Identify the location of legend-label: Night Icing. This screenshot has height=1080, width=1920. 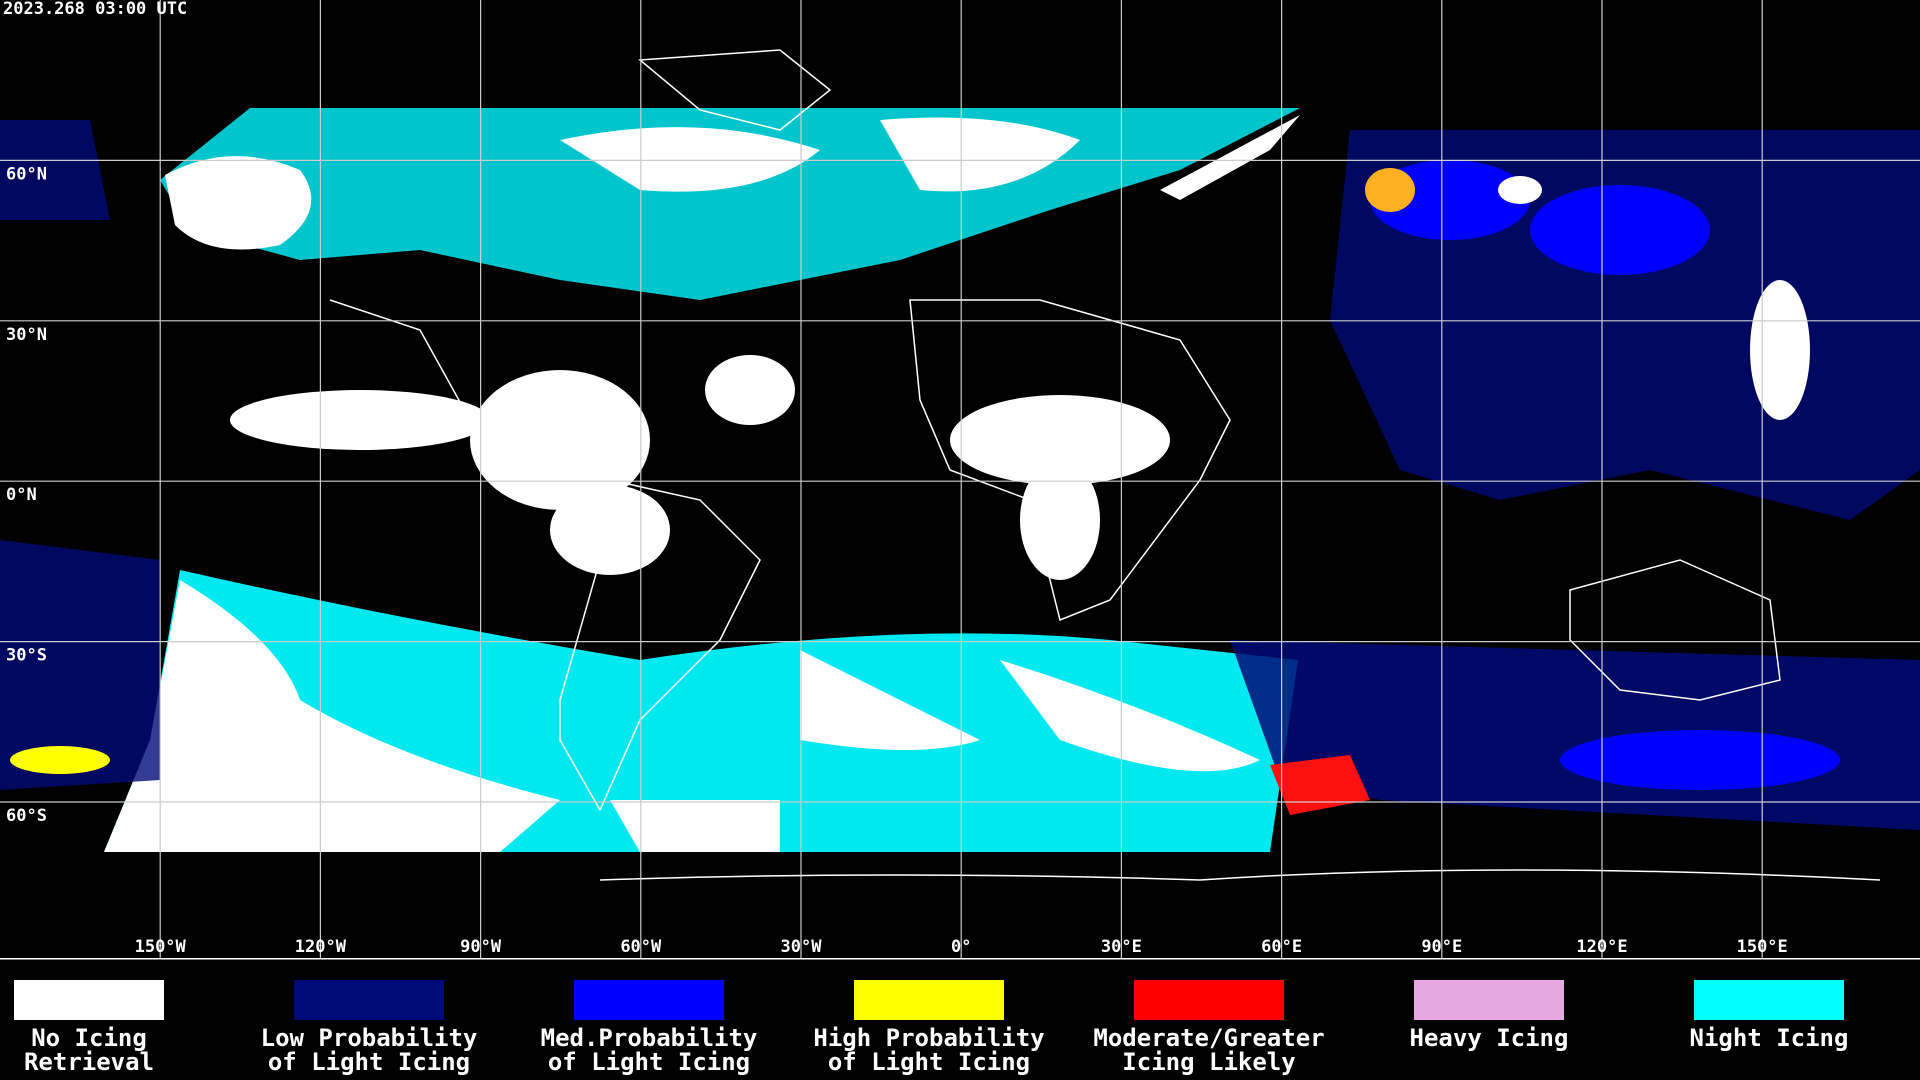
(1769, 1038).